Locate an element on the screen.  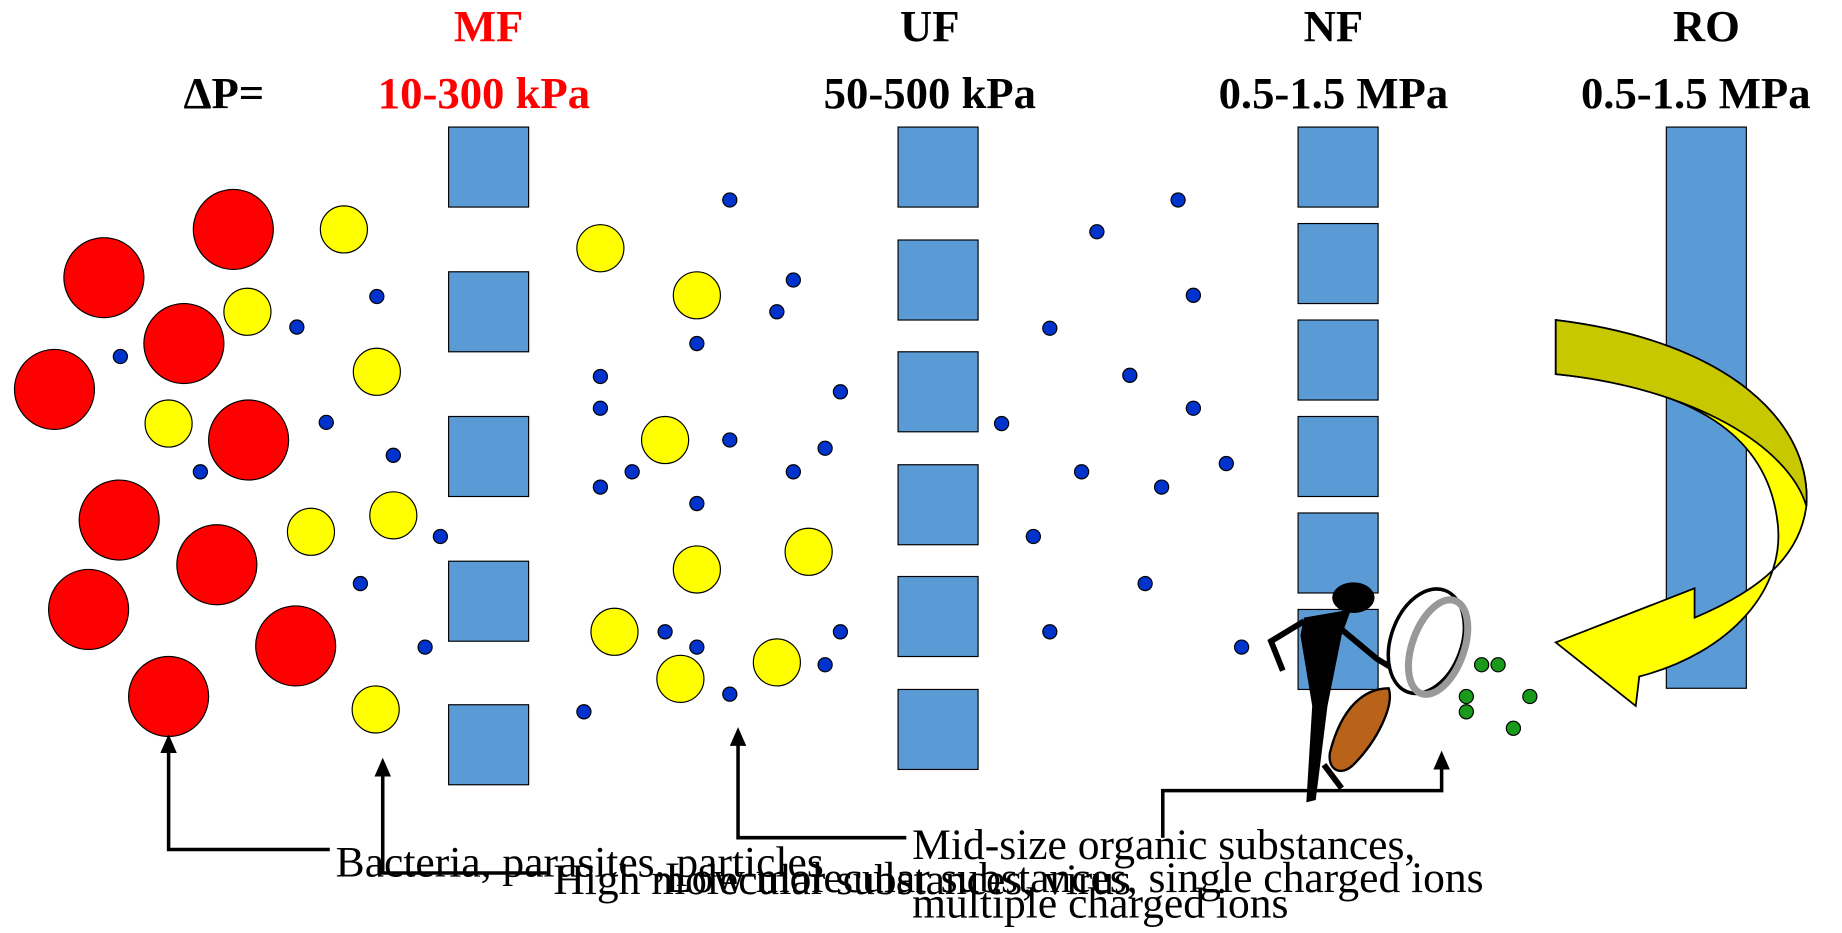
connectors is located at coordinates (805, 805).